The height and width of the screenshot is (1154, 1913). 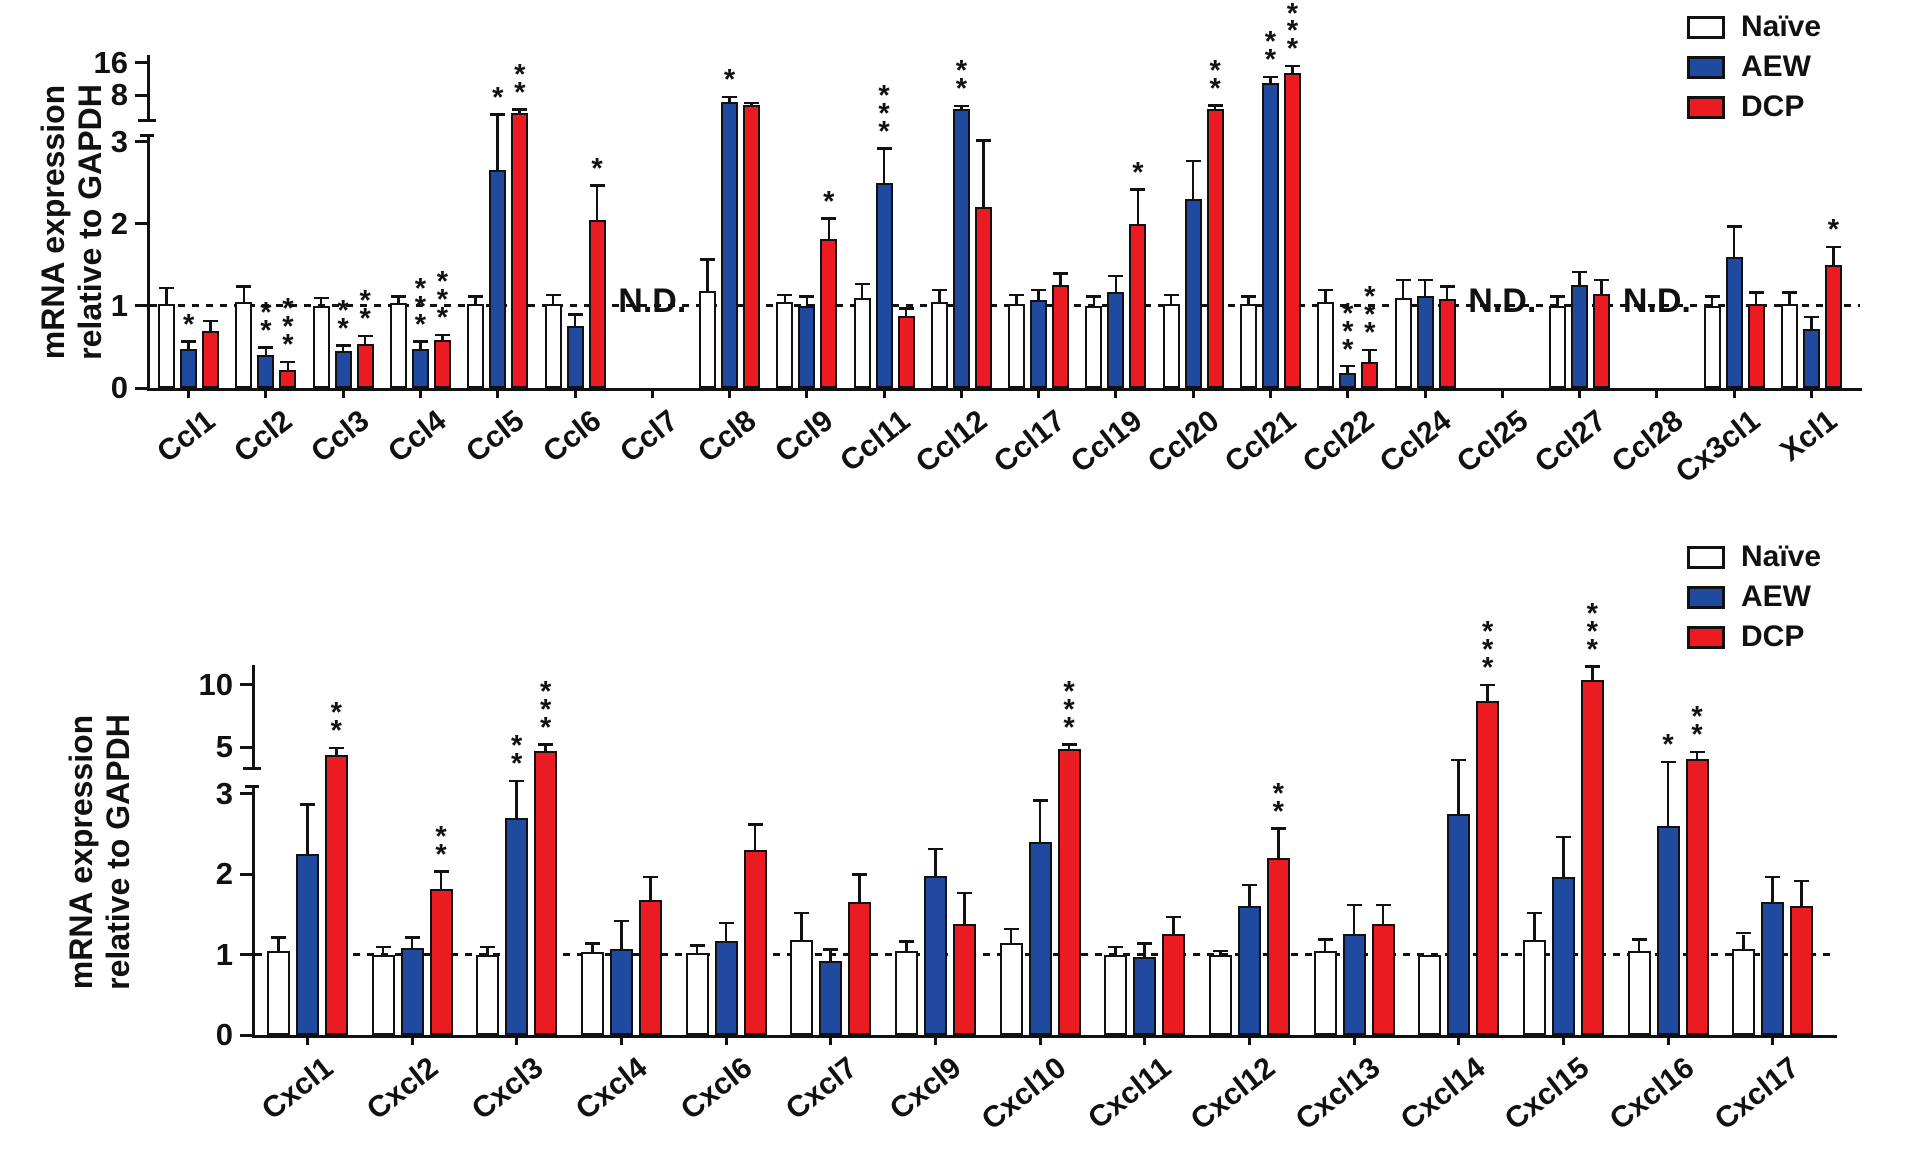 What do you see at coordinates (1706, 637) in the screenshot?
I see `legend-swatch-dcp` at bounding box center [1706, 637].